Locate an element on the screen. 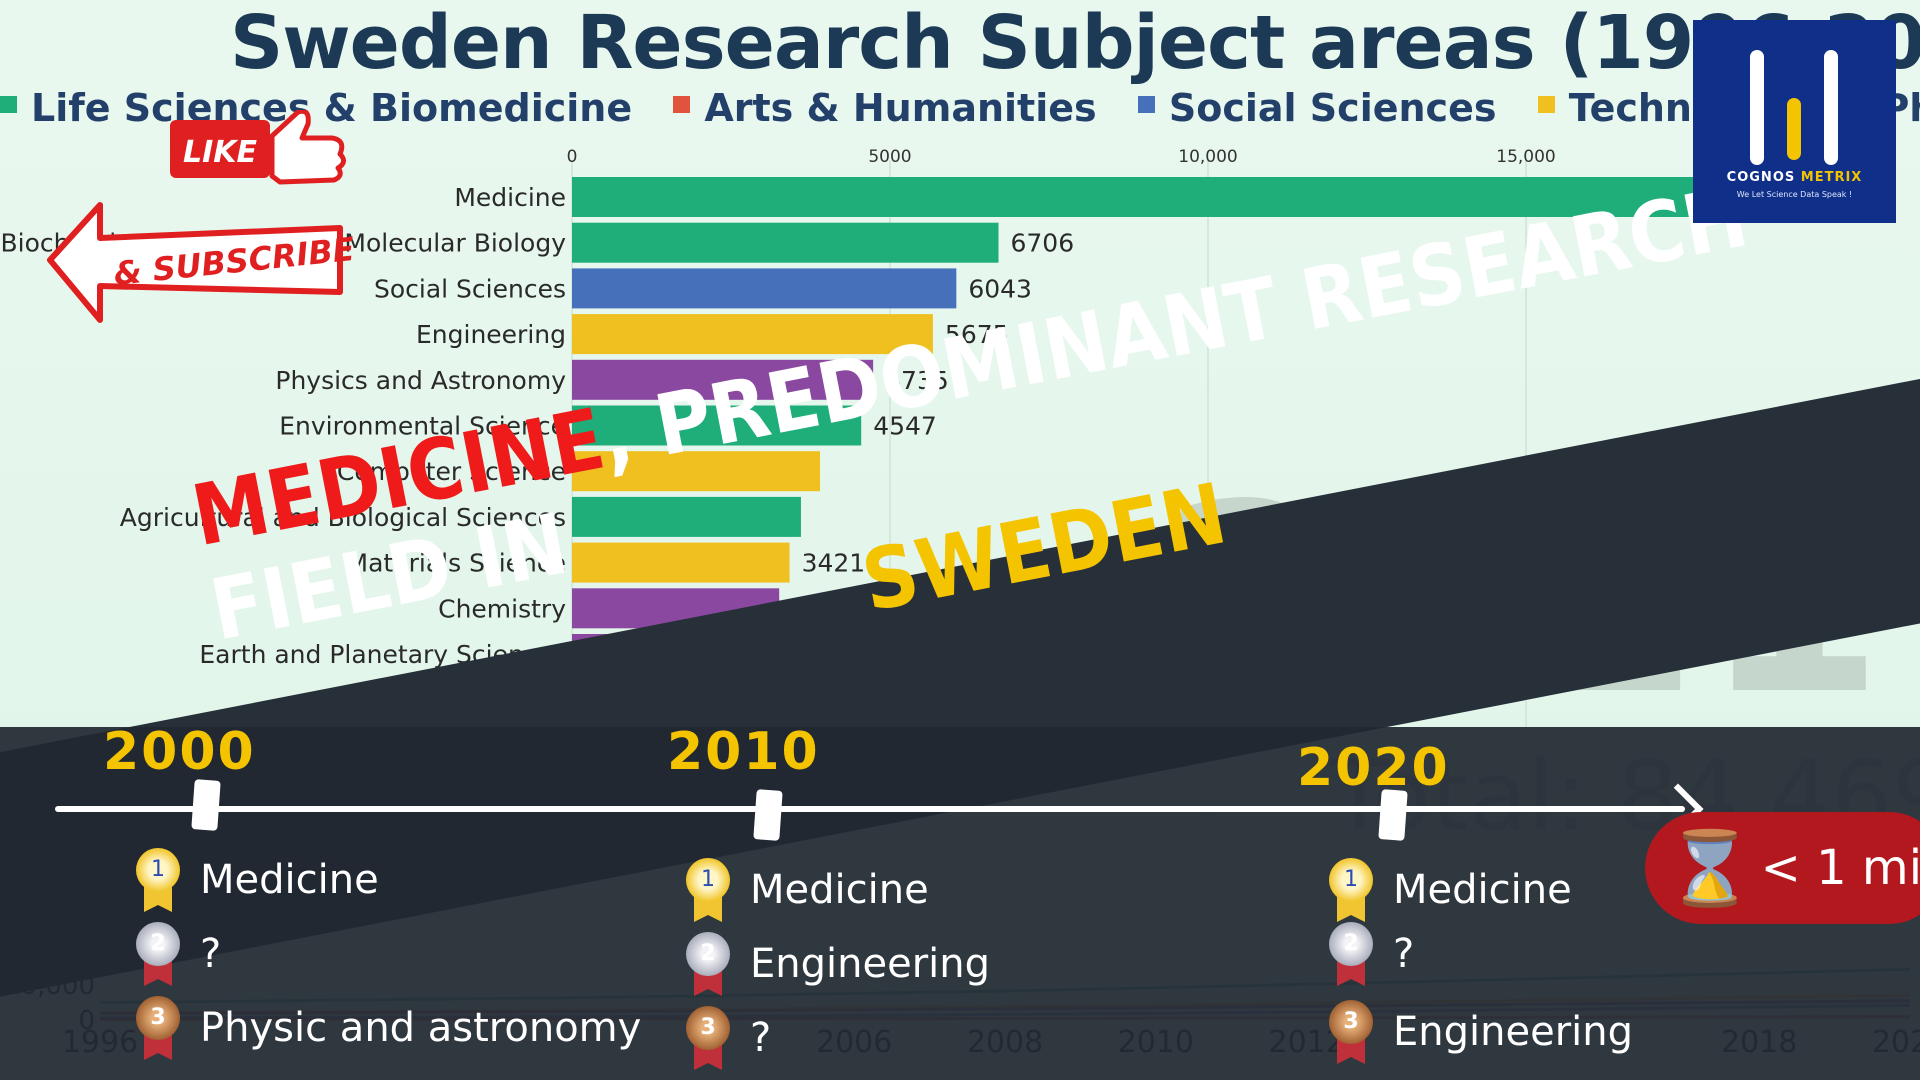  arrow-left-icon is located at coordinates (195, 262).